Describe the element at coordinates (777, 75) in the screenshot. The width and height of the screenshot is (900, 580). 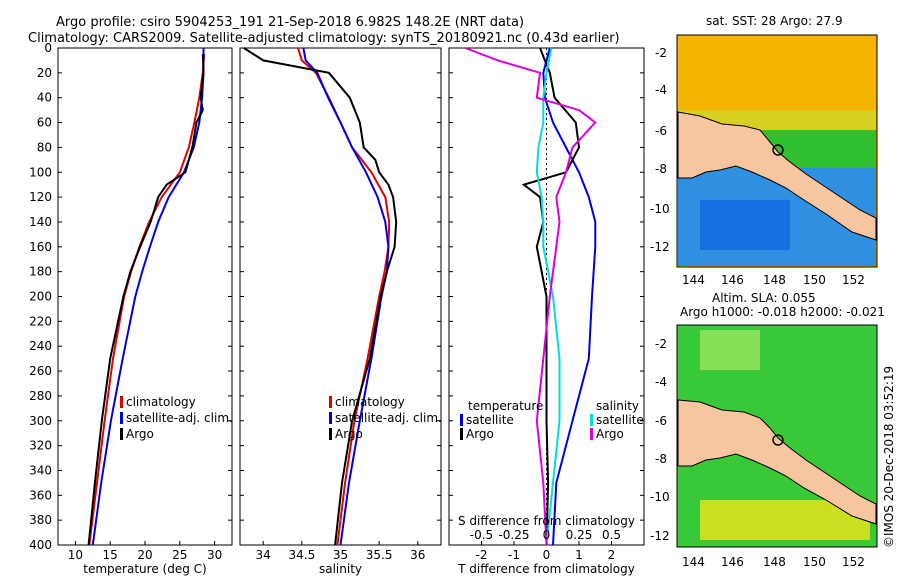
I see `sst-warm-band` at that location.